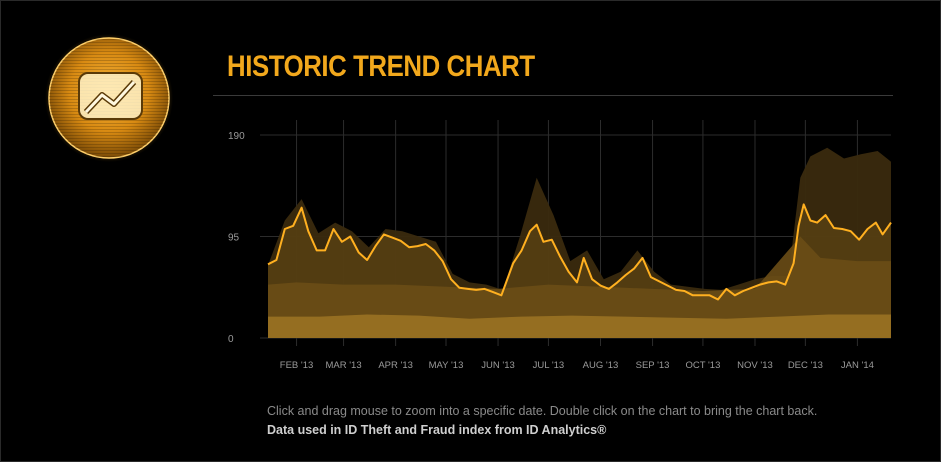 This screenshot has width=941, height=462. What do you see at coordinates (601, 365) in the screenshot?
I see `x-tick-label: AUG '13` at bounding box center [601, 365].